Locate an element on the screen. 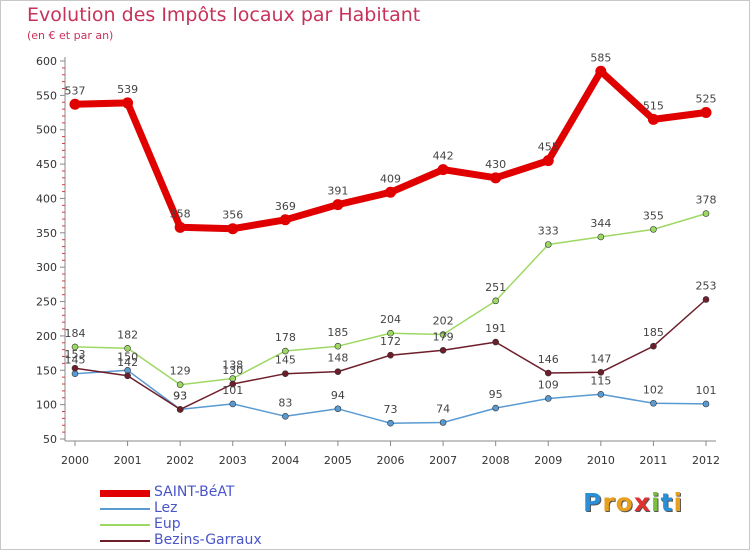 The width and height of the screenshot is (750, 550). data-label: 202 is located at coordinates (443, 321).